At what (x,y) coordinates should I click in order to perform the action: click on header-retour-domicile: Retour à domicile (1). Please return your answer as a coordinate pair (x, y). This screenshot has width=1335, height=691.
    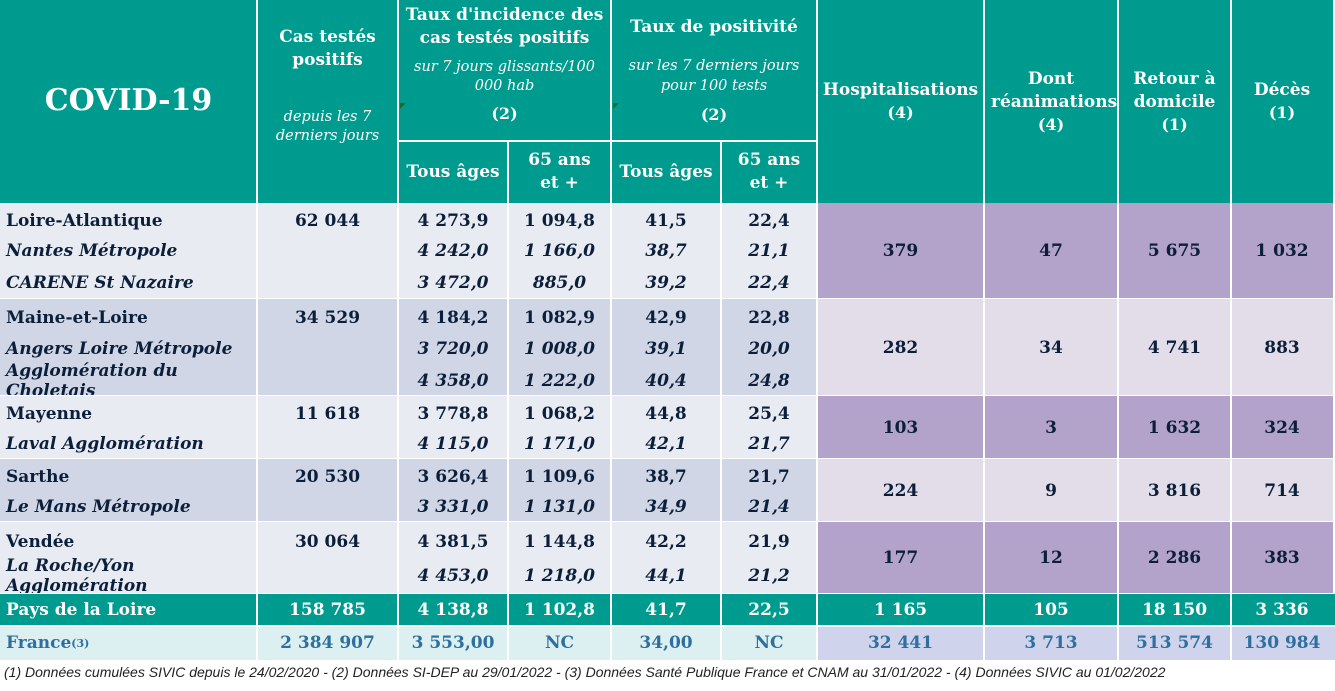
    Looking at the image, I should click on (1174, 101).